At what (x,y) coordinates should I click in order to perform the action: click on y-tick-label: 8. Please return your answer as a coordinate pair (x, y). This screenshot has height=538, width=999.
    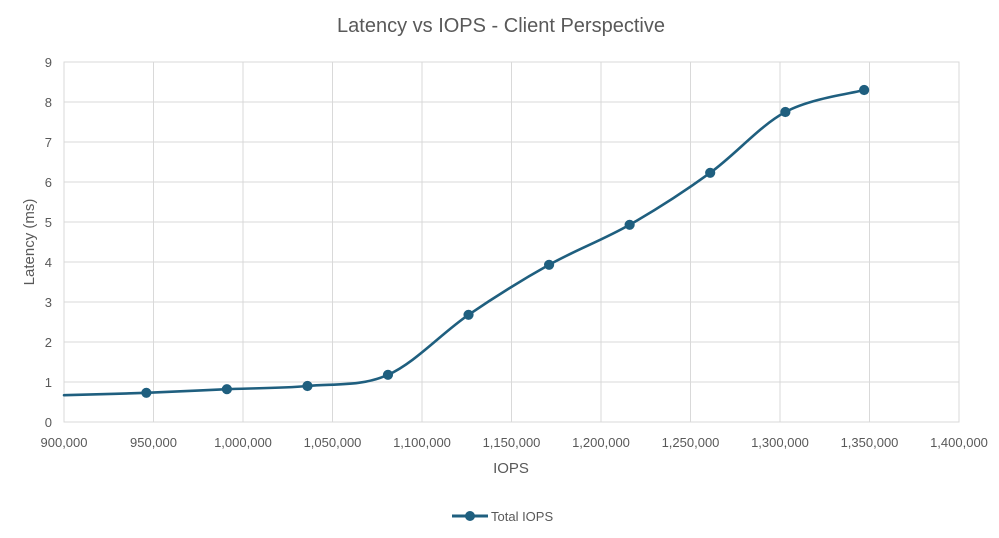
    Looking at the image, I should click on (48, 102).